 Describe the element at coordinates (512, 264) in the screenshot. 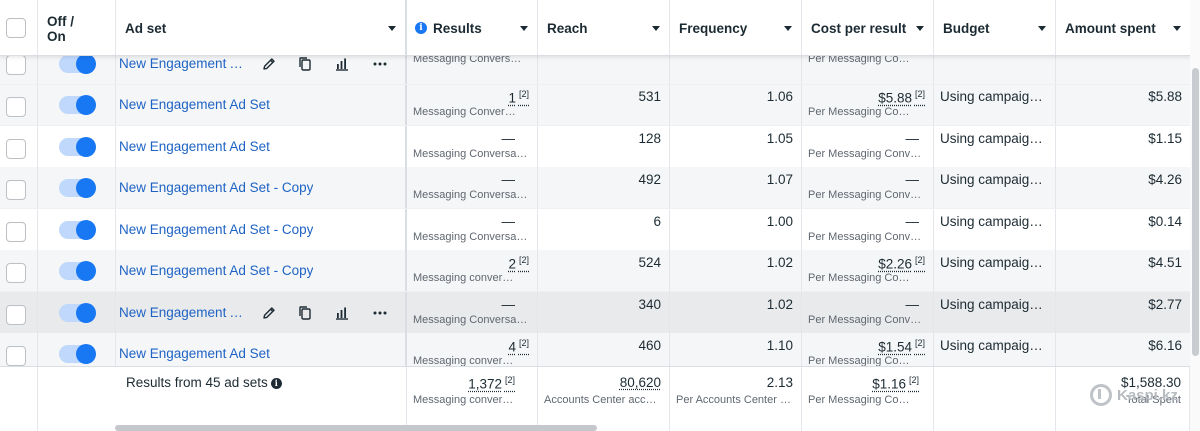

I see `results-number: 2` at that location.